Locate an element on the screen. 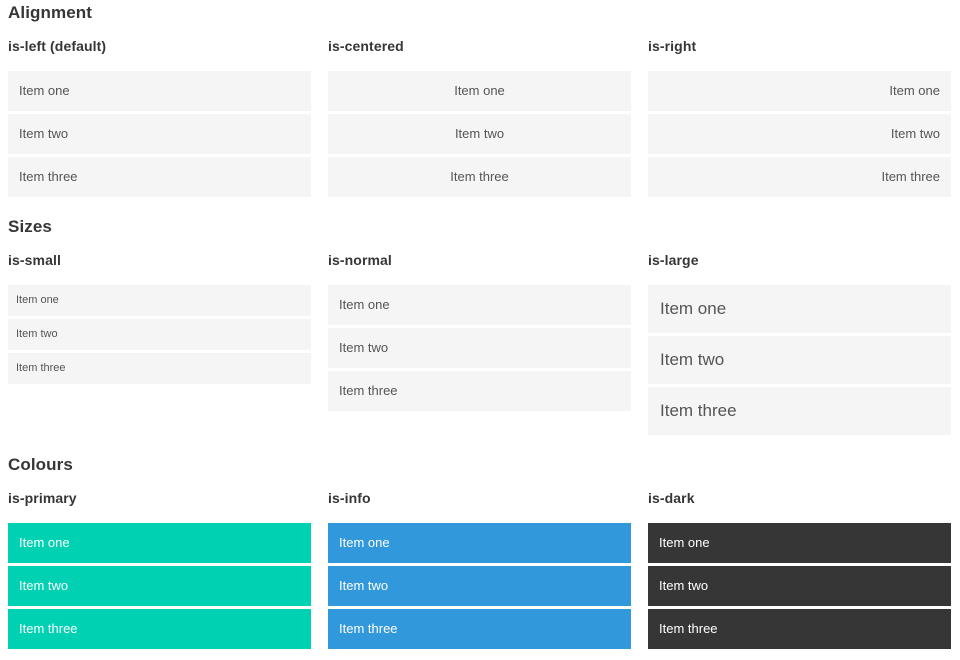  item-list-dark: Item one Item two Item three is located at coordinates (799, 586).